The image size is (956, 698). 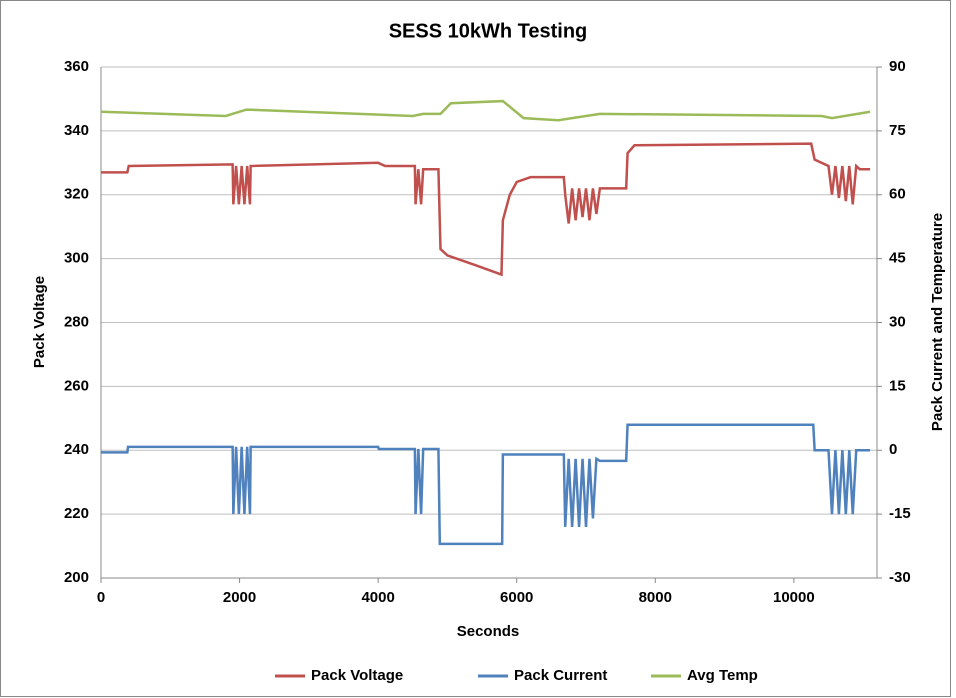 I want to click on legend-label: Pack Current, so click(x=560, y=675).